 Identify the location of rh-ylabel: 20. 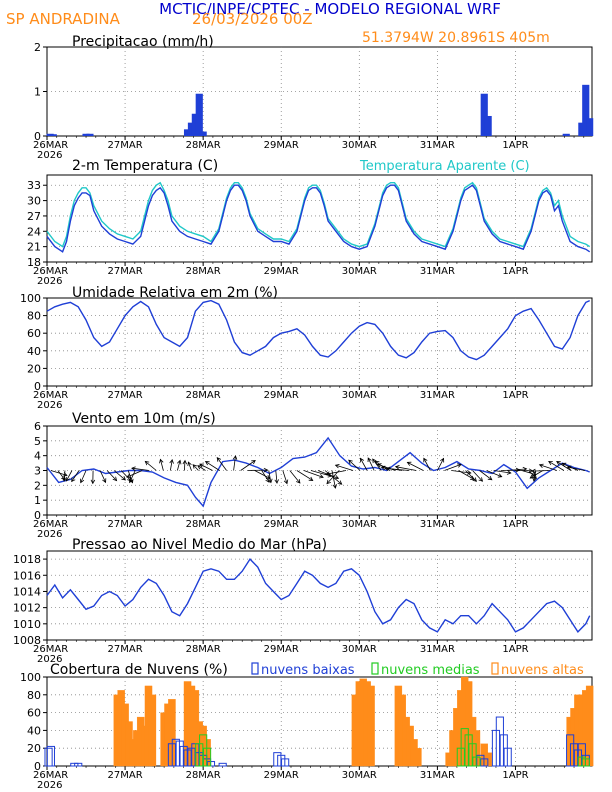
(34, 368).